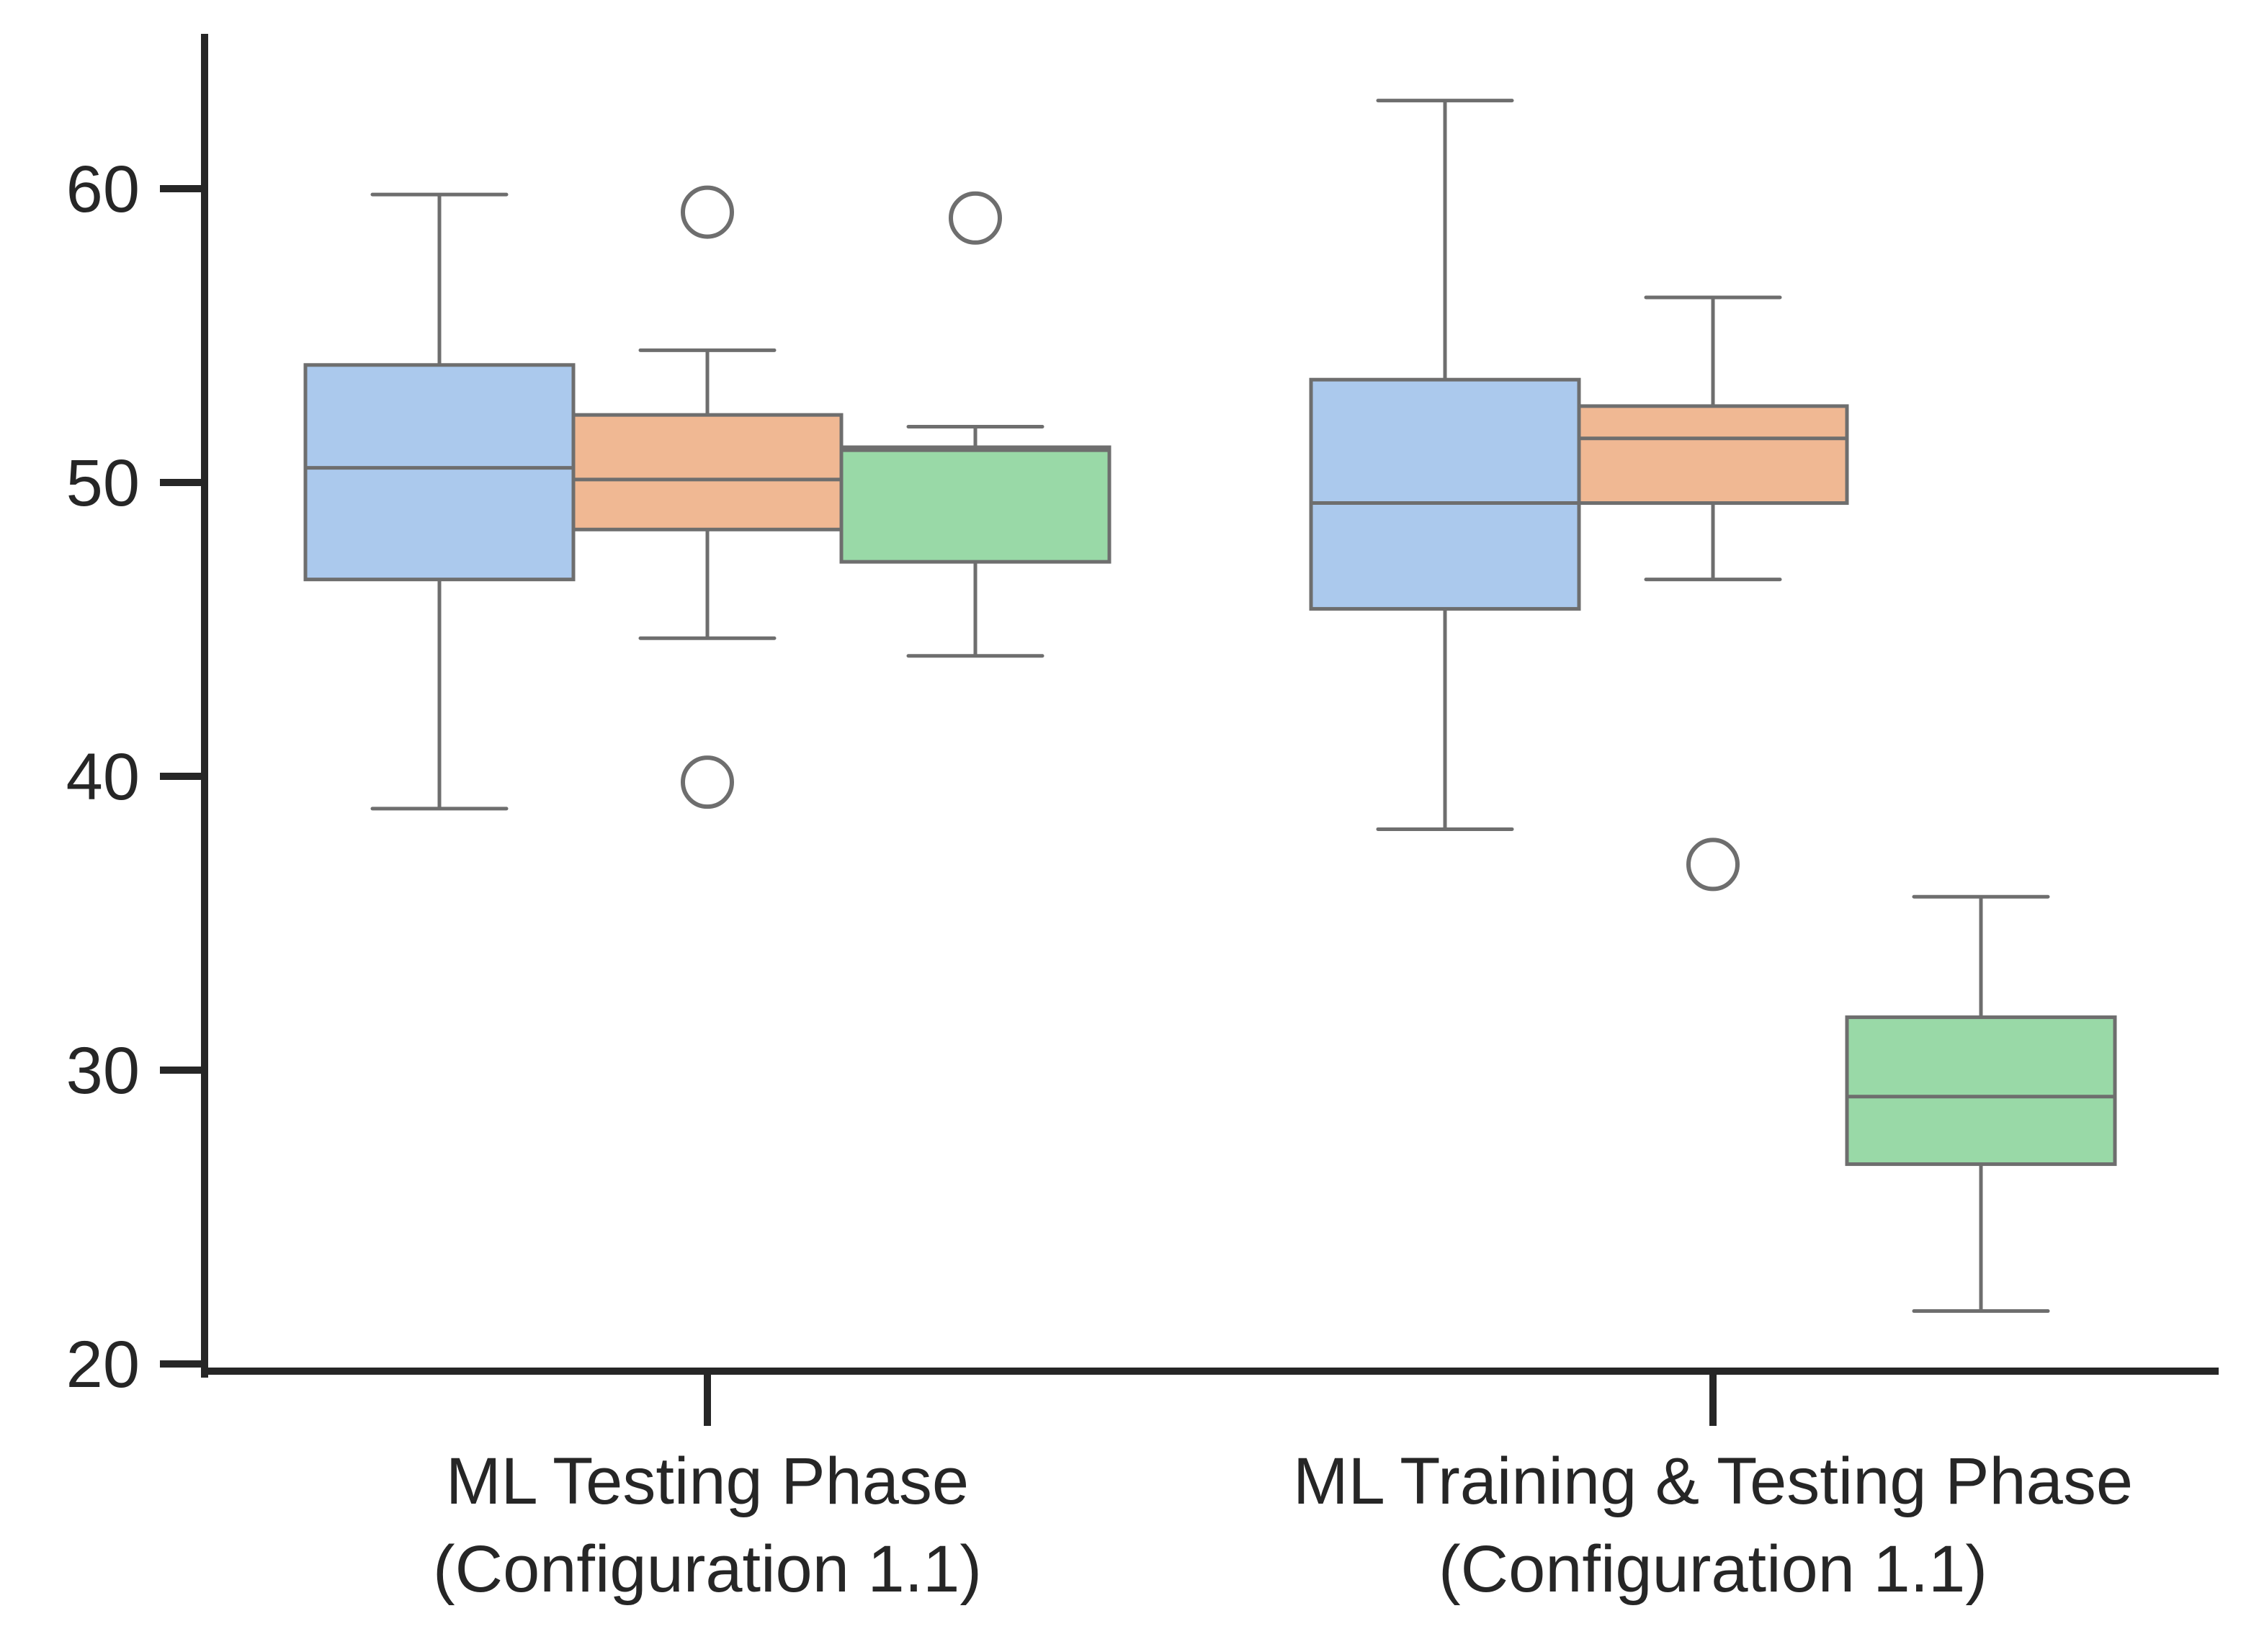  Describe the element at coordinates (103, 189) in the screenshot. I see `y-tick-label: 60` at that location.